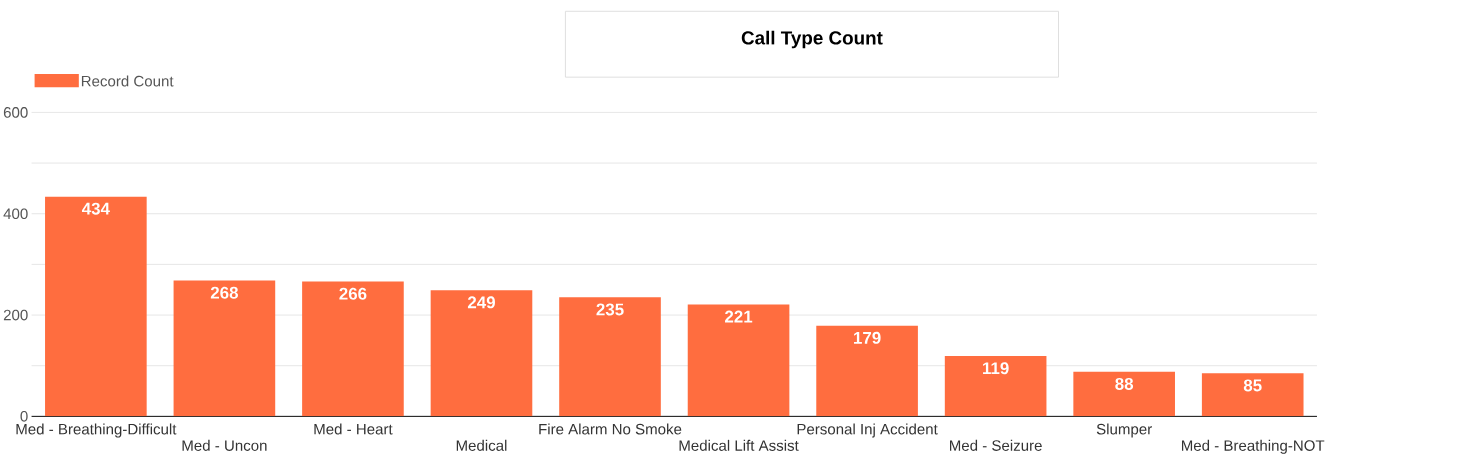 The image size is (1481, 457). Describe the element at coordinates (224, 292) in the screenshot. I see `data-label: 268` at that location.